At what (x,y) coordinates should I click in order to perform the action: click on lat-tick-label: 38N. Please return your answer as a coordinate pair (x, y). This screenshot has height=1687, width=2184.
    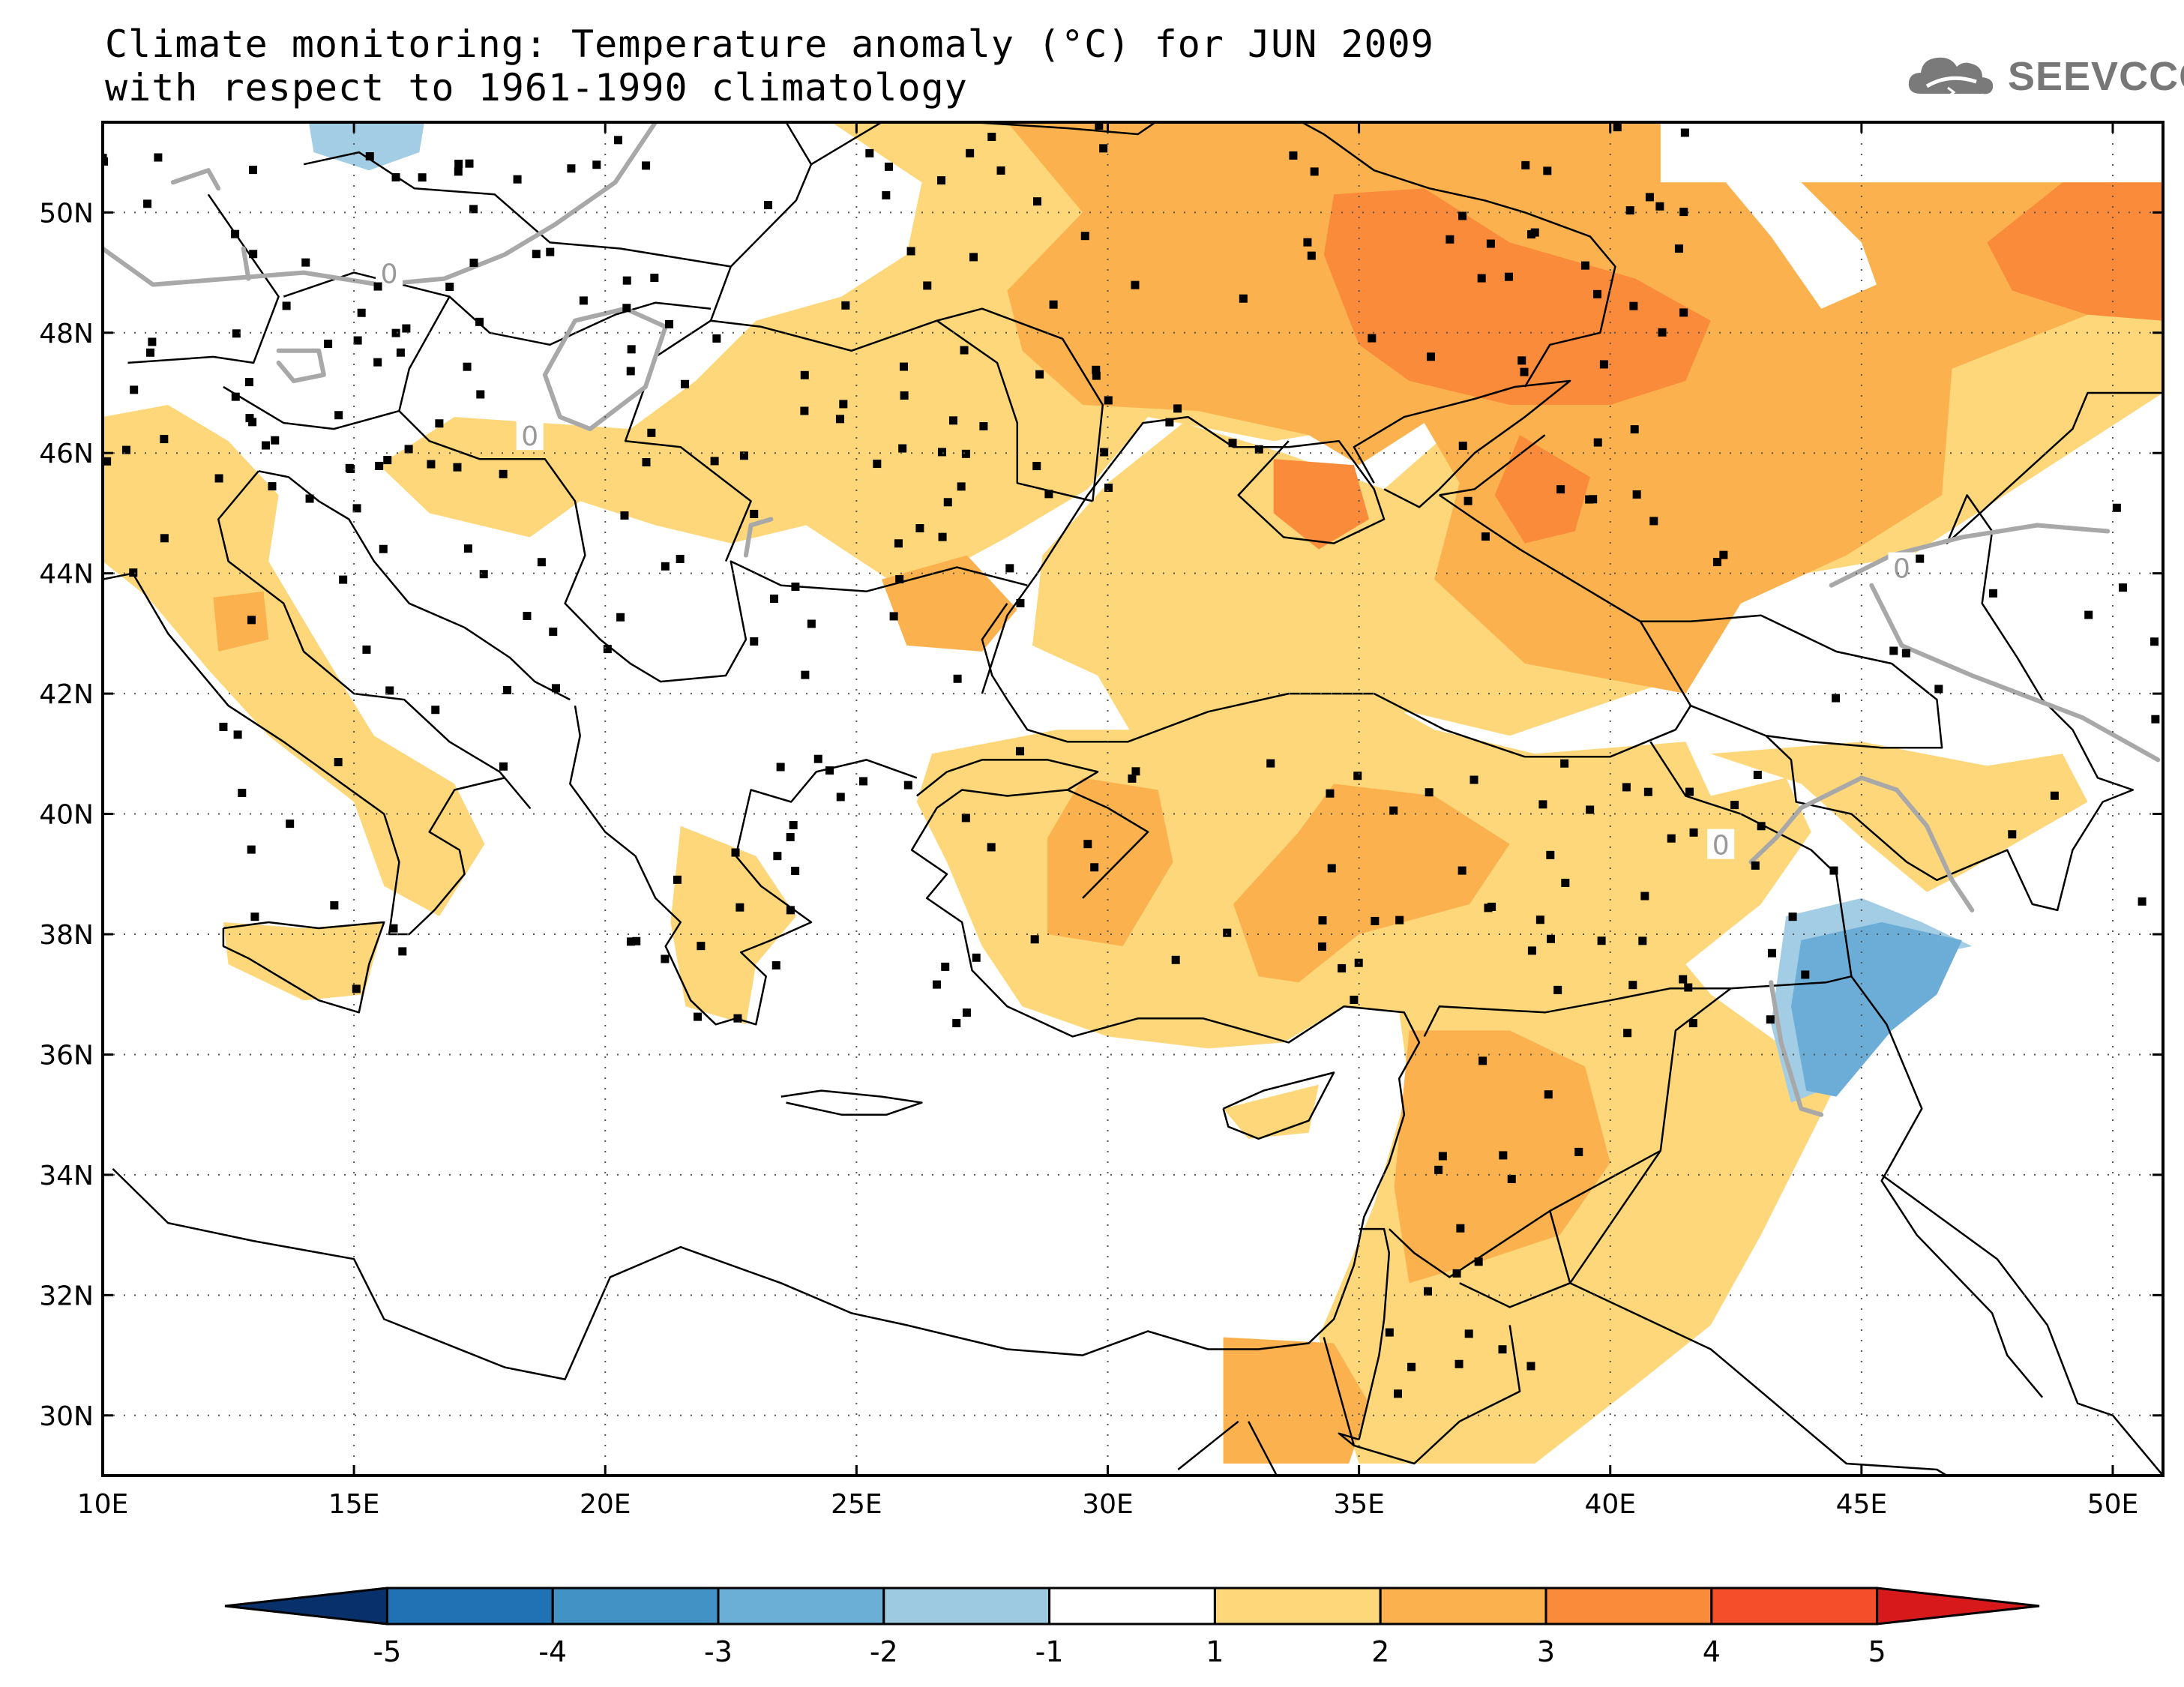
    Looking at the image, I should click on (66, 935).